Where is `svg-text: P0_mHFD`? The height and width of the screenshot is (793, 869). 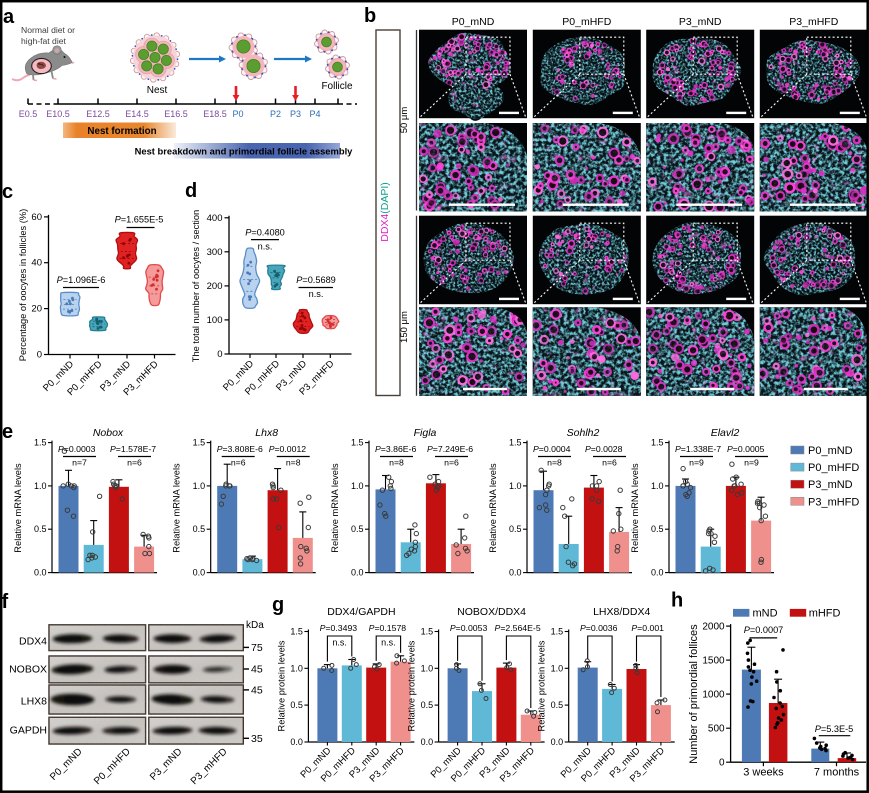
svg-text: P0_mHFD is located at coordinates (833, 468).